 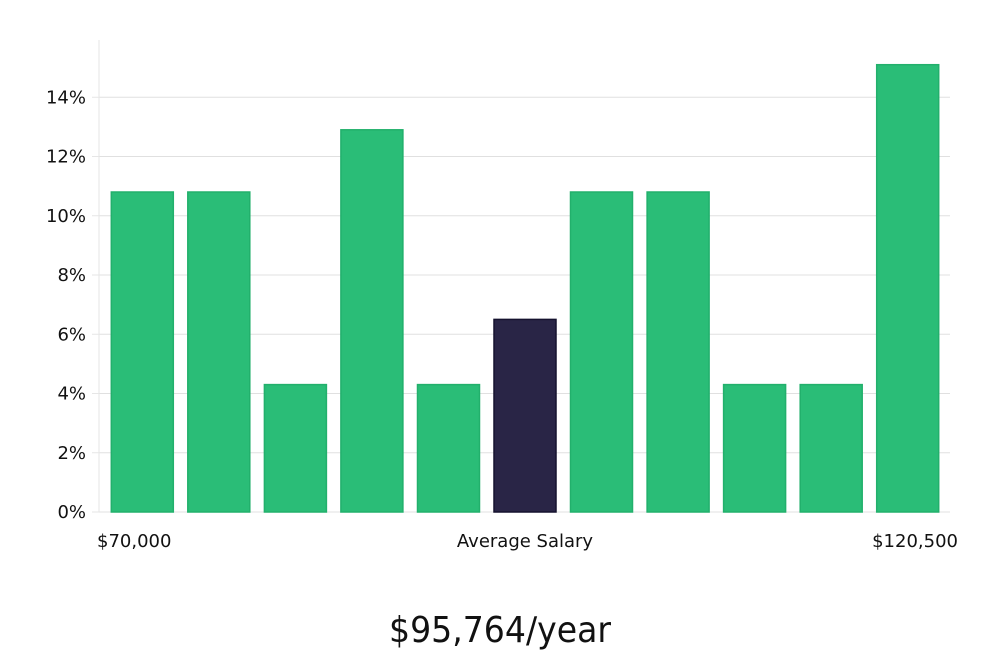 What do you see at coordinates (66, 305) in the screenshot?
I see `y-tick-labels: 0% 2% 4% 6% 8% 10% 12% 14%` at bounding box center [66, 305].